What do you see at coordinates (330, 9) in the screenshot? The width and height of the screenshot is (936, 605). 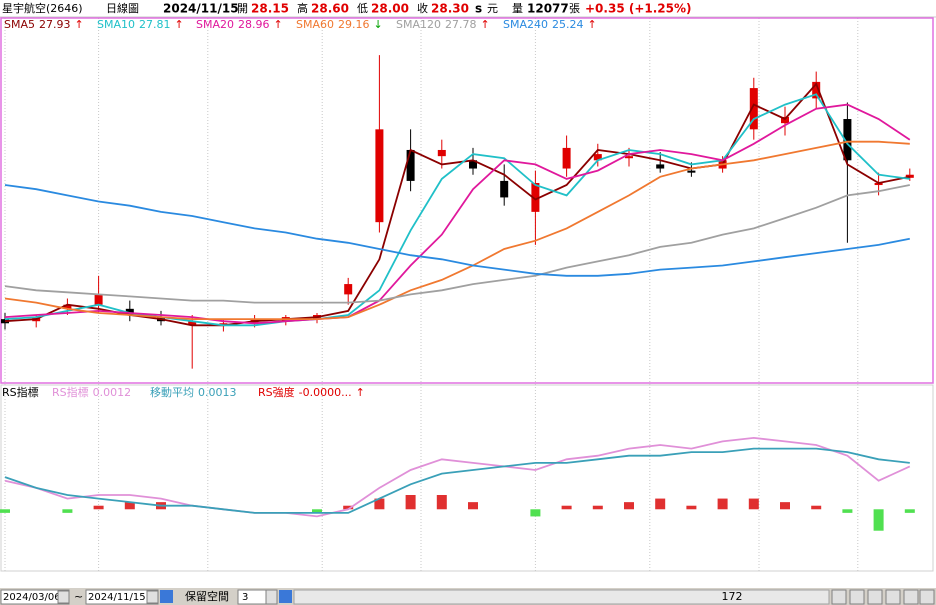 I see `high-value: 28.60` at bounding box center [330, 9].